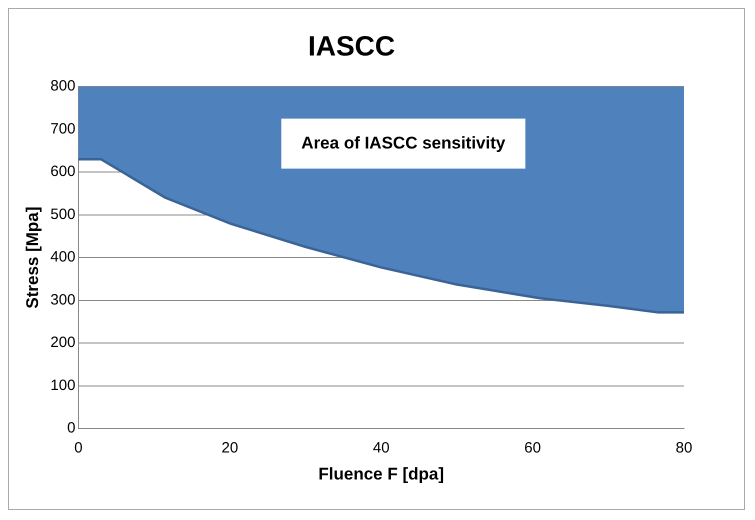  Describe the element at coordinates (381, 448) in the screenshot. I see `x-tick-label: 40` at that location.